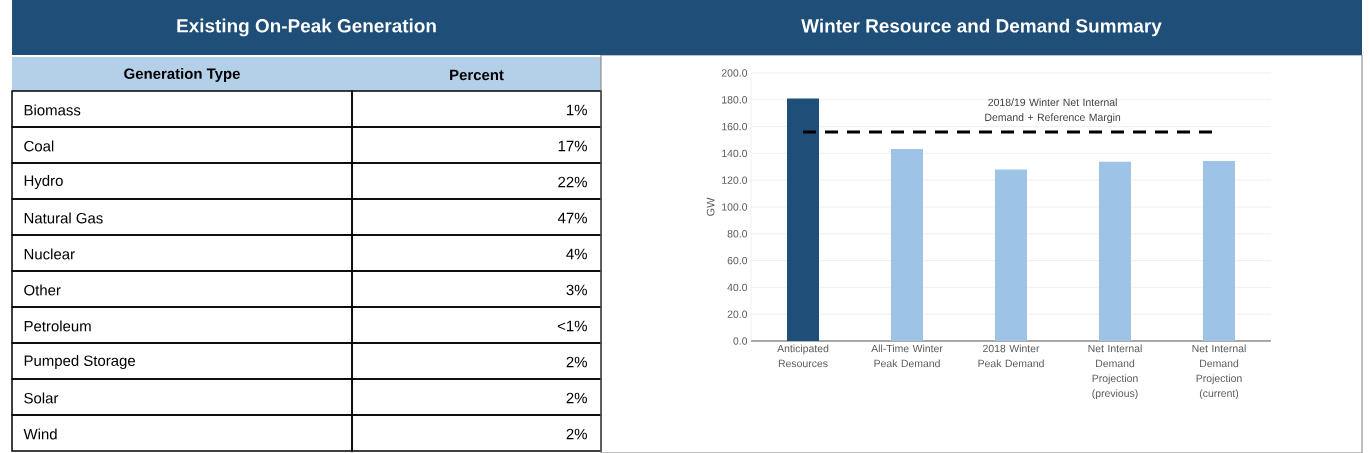 The image size is (1370, 453). I want to click on text: Existing On-Peak Generation, so click(306, 27).